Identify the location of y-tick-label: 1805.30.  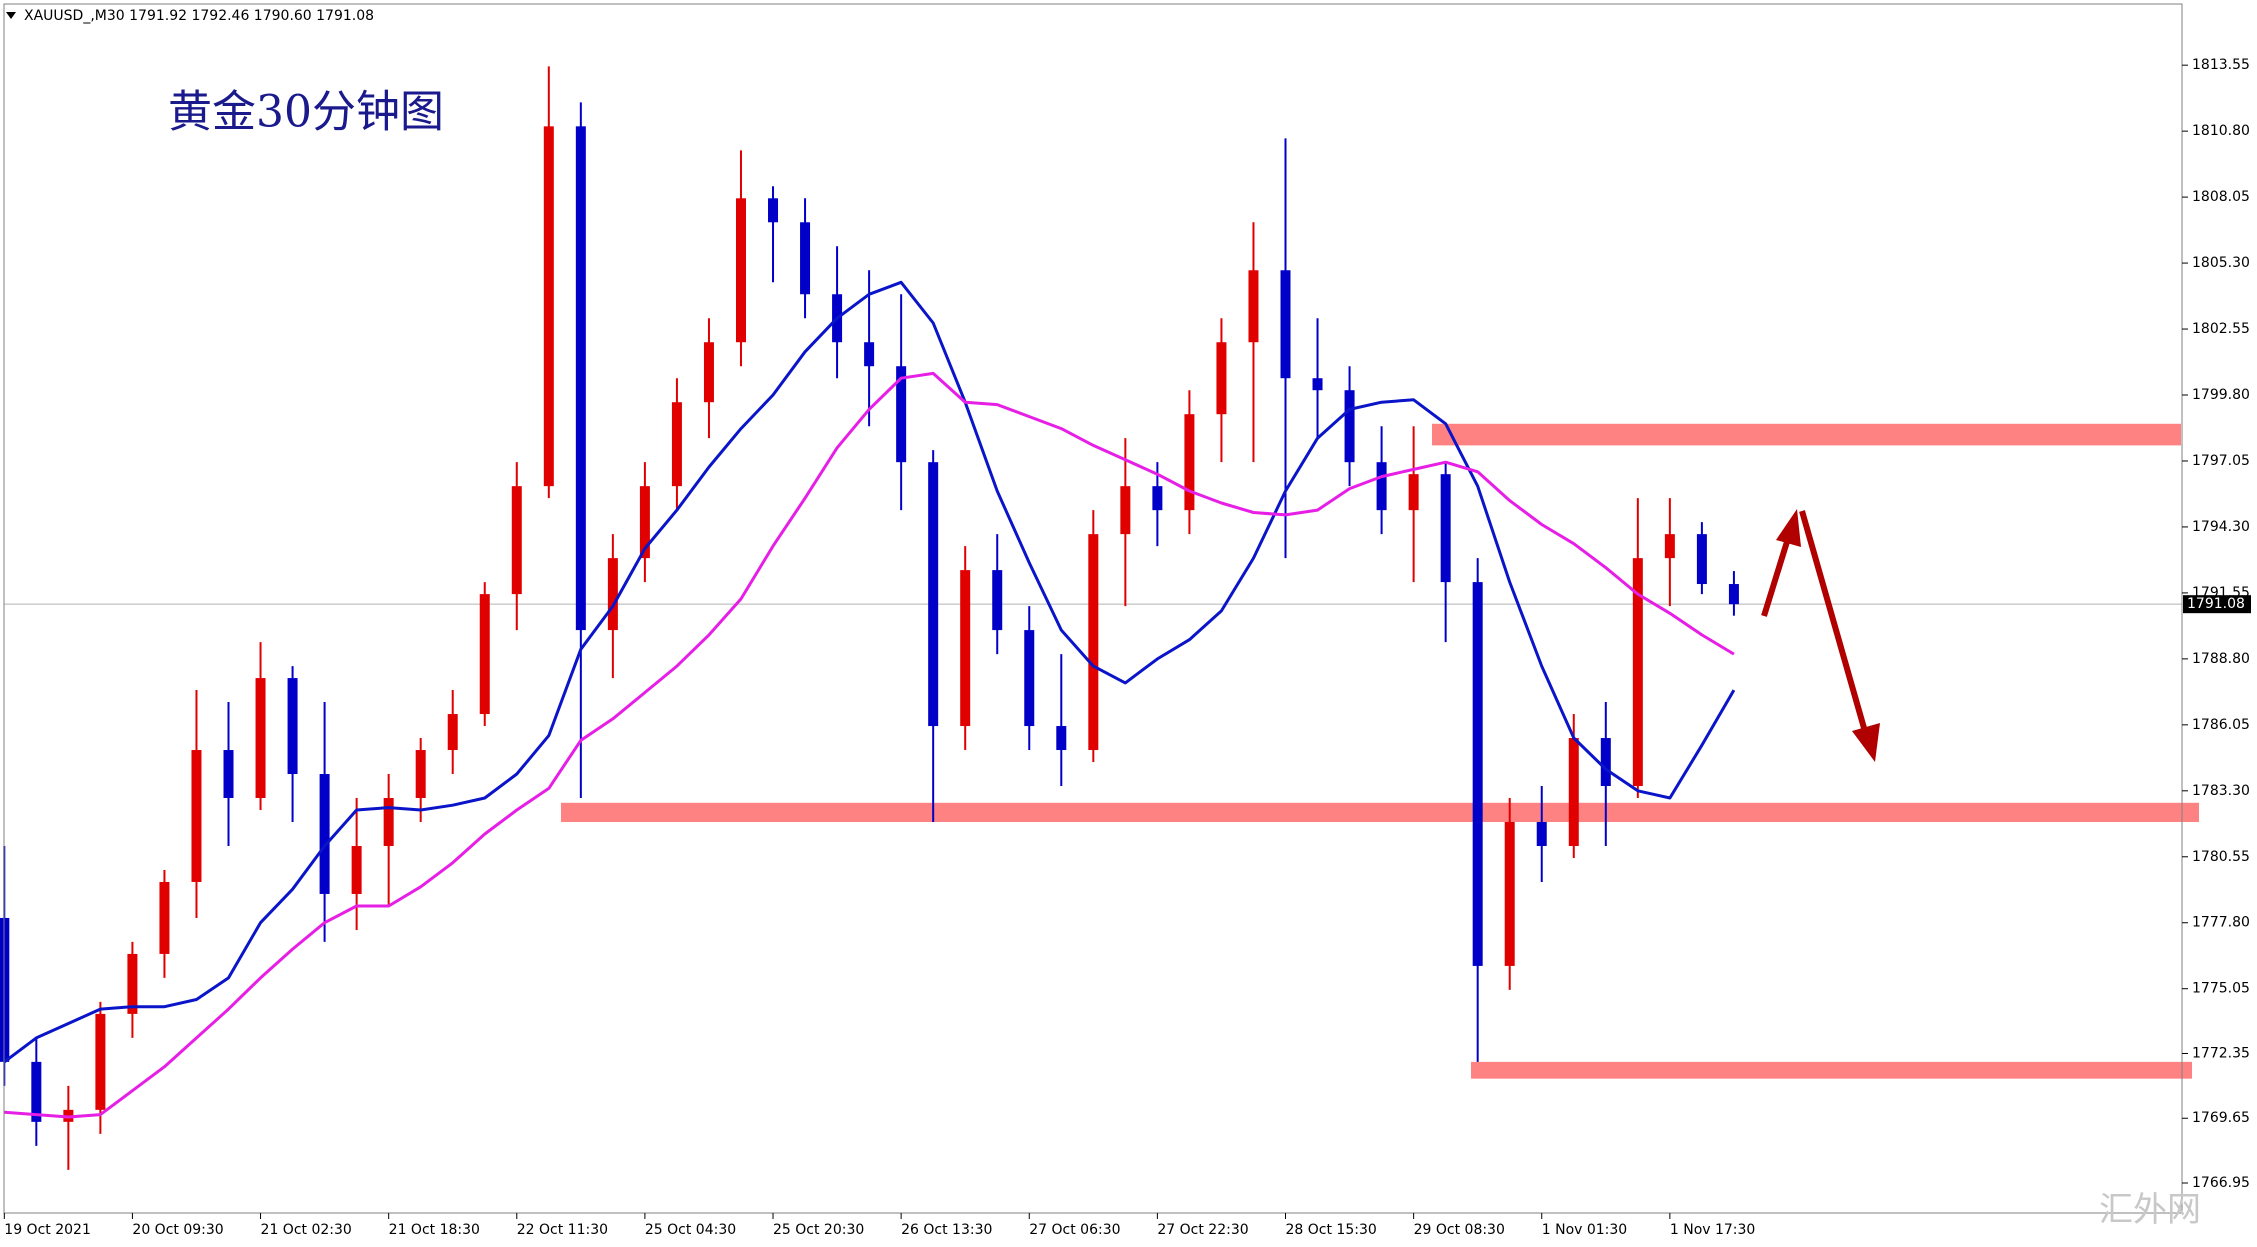
(2221, 263).